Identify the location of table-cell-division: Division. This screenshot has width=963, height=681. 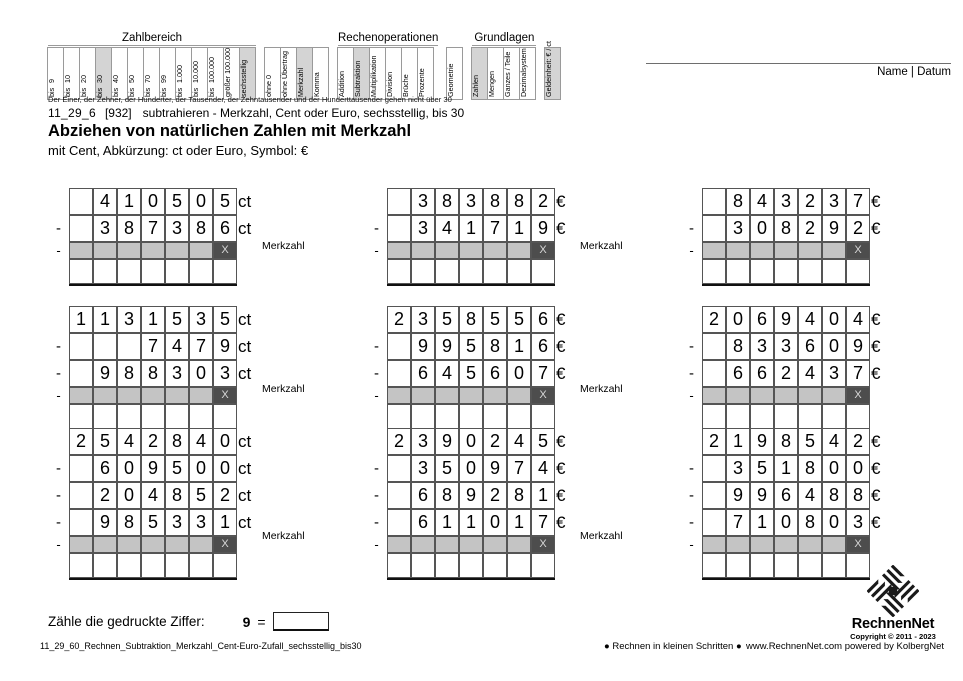
(393, 73).